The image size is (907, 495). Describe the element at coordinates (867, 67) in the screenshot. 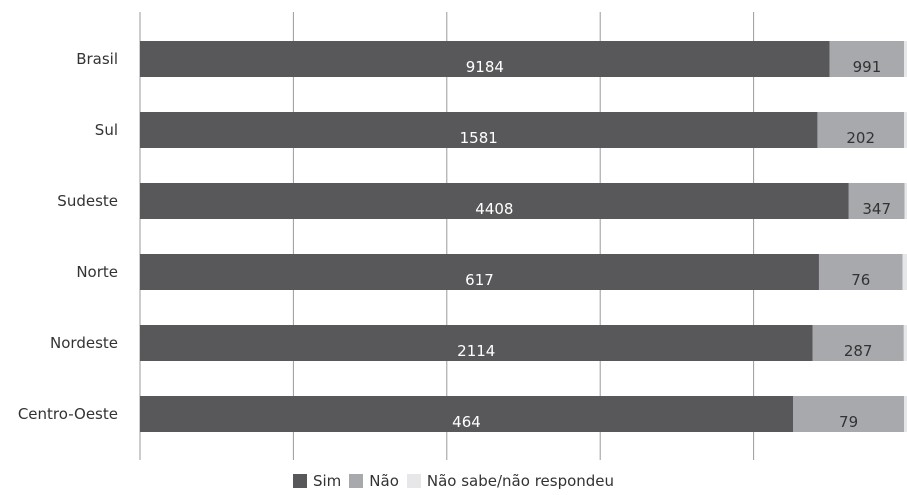

I see `value-label: 991` at that location.